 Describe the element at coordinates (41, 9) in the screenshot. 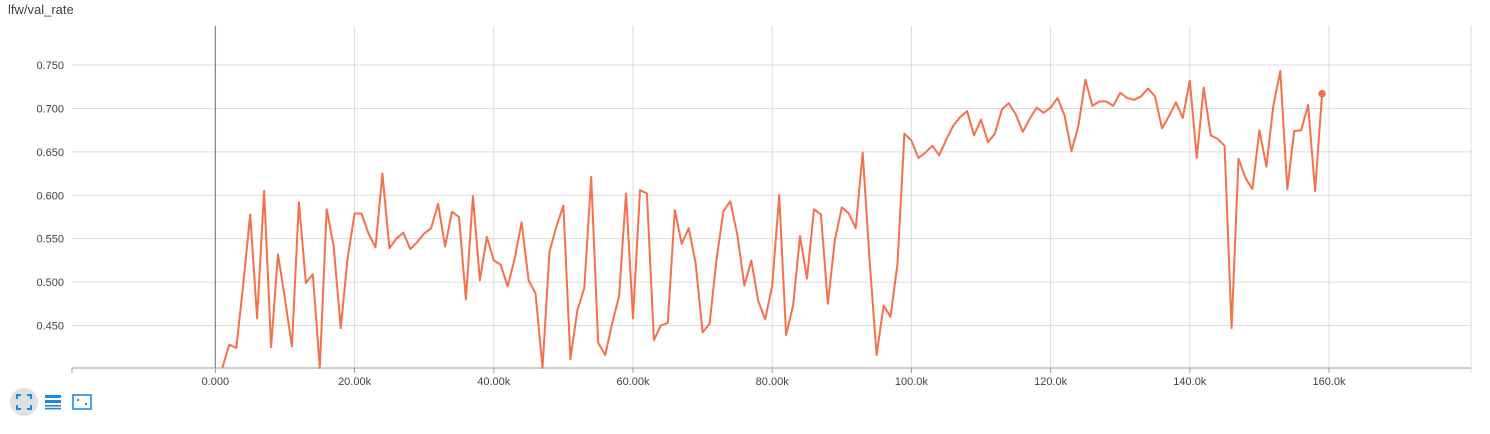

I see `chart-title: lfw/val_rate` at that location.